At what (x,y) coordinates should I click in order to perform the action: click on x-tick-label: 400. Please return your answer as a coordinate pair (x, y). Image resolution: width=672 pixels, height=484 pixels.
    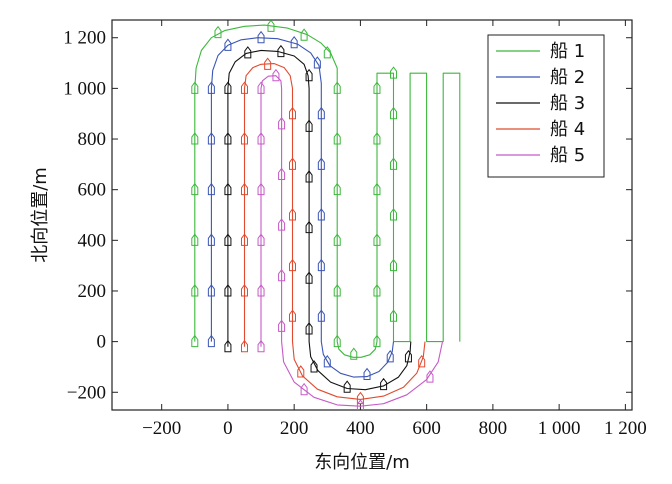
    Looking at the image, I should click on (360, 428).